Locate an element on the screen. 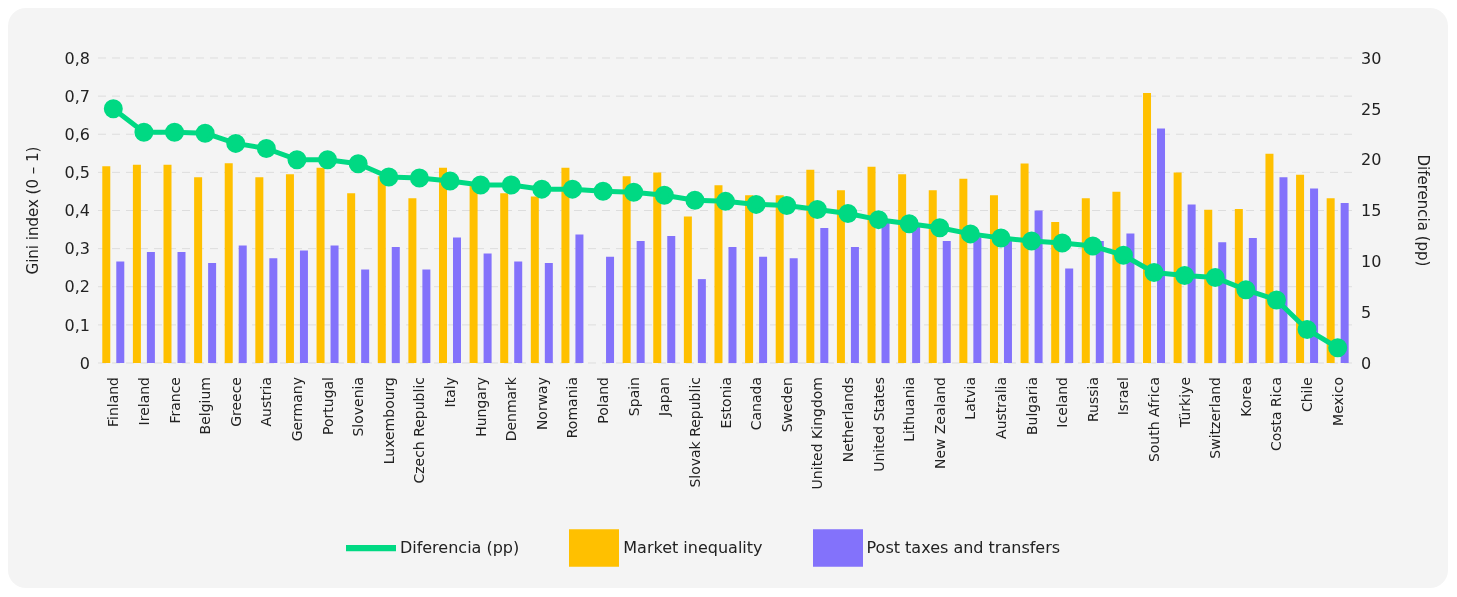  x-tick-label: Israel is located at coordinates (1123, 396).